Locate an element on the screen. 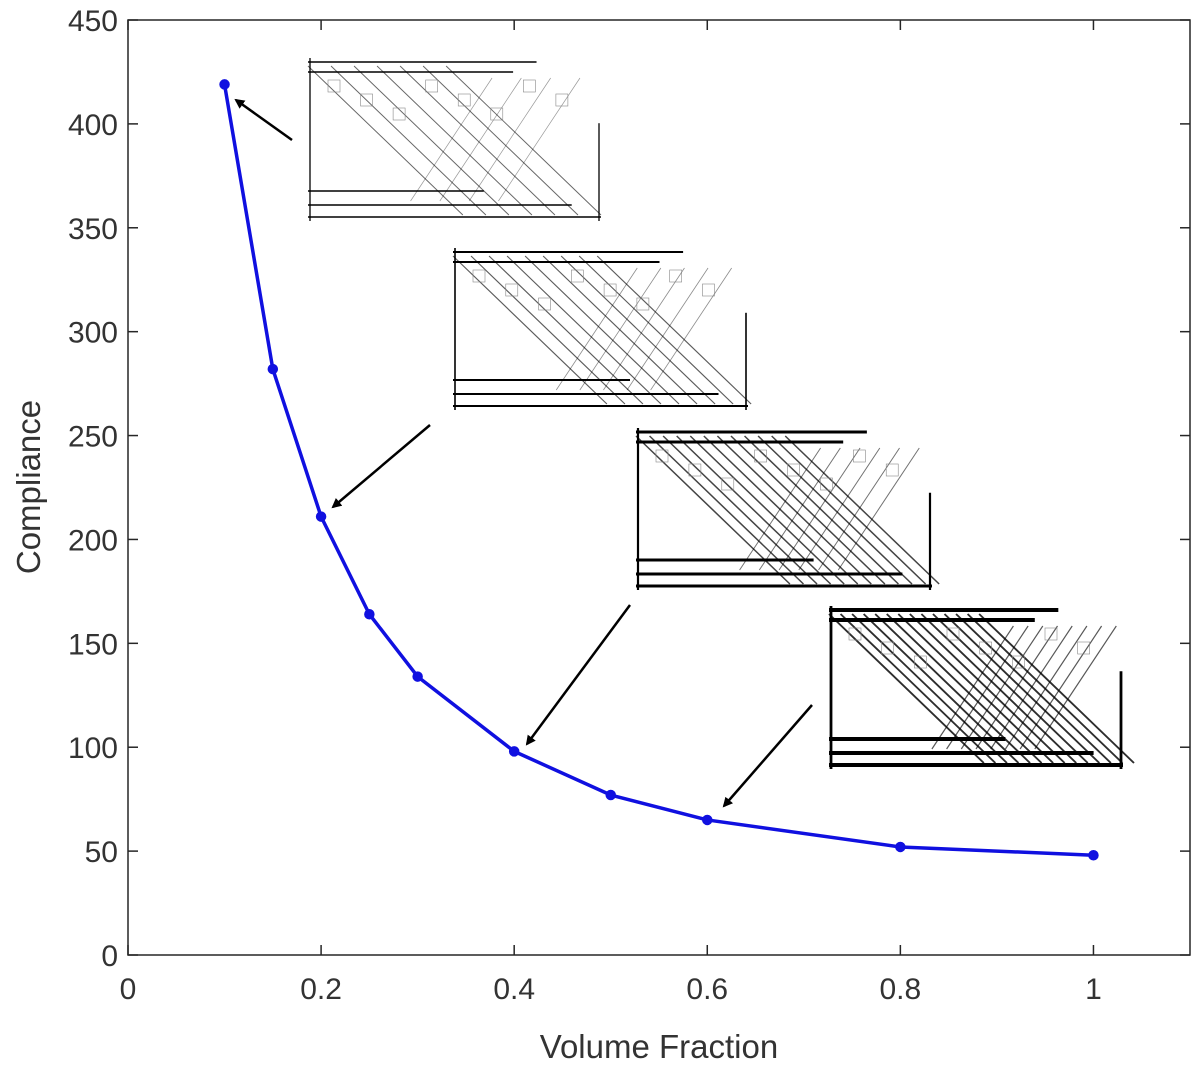 The height and width of the screenshot is (1078, 1200). x-tick-label: 0.8 is located at coordinates (901, 989).